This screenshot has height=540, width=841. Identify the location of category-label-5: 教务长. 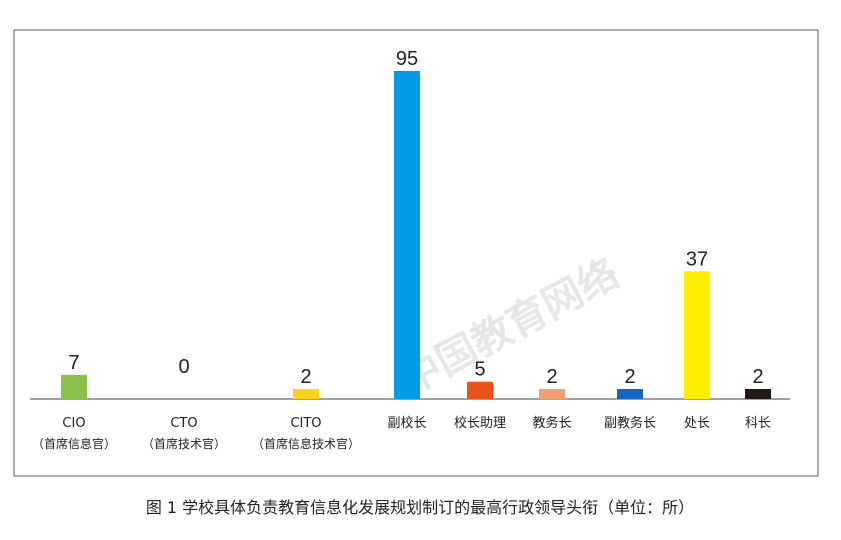
(551, 423).